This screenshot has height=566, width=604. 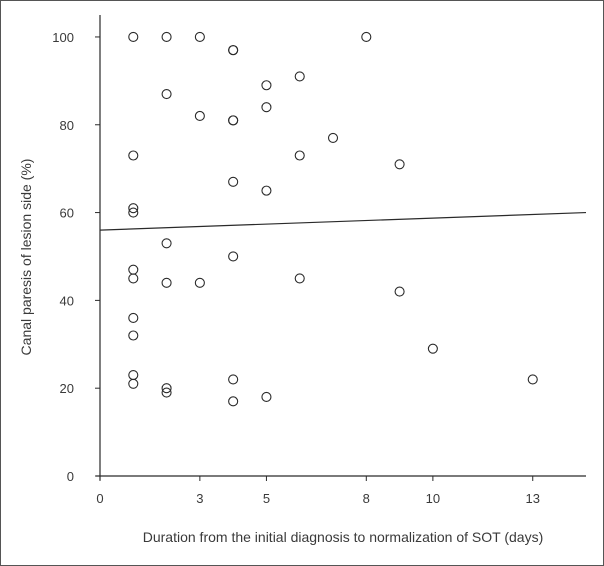 I want to click on y-tick-label: 20, so click(x=67, y=388).